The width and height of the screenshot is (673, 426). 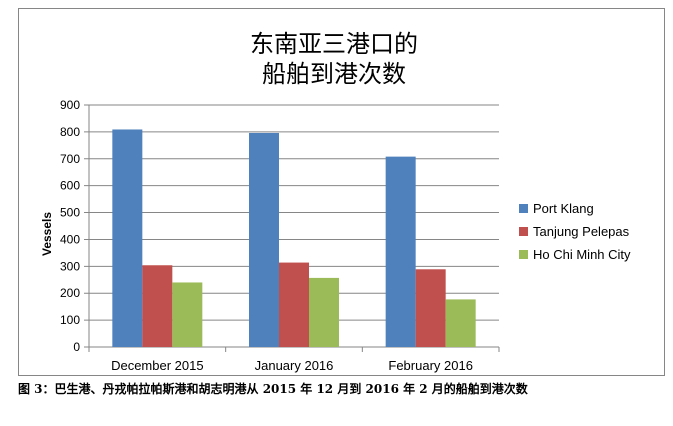 I want to click on legend-label: Ho Chi Minh City, so click(x=582, y=254).